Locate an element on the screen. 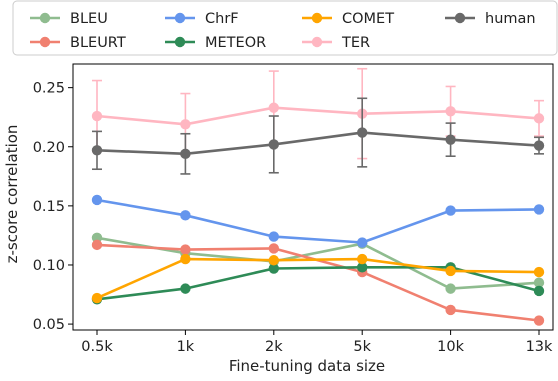 Image resolution: width=558 pixels, height=381 pixels. y-tick-label: 0.10 is located at coordinates (49, 266).